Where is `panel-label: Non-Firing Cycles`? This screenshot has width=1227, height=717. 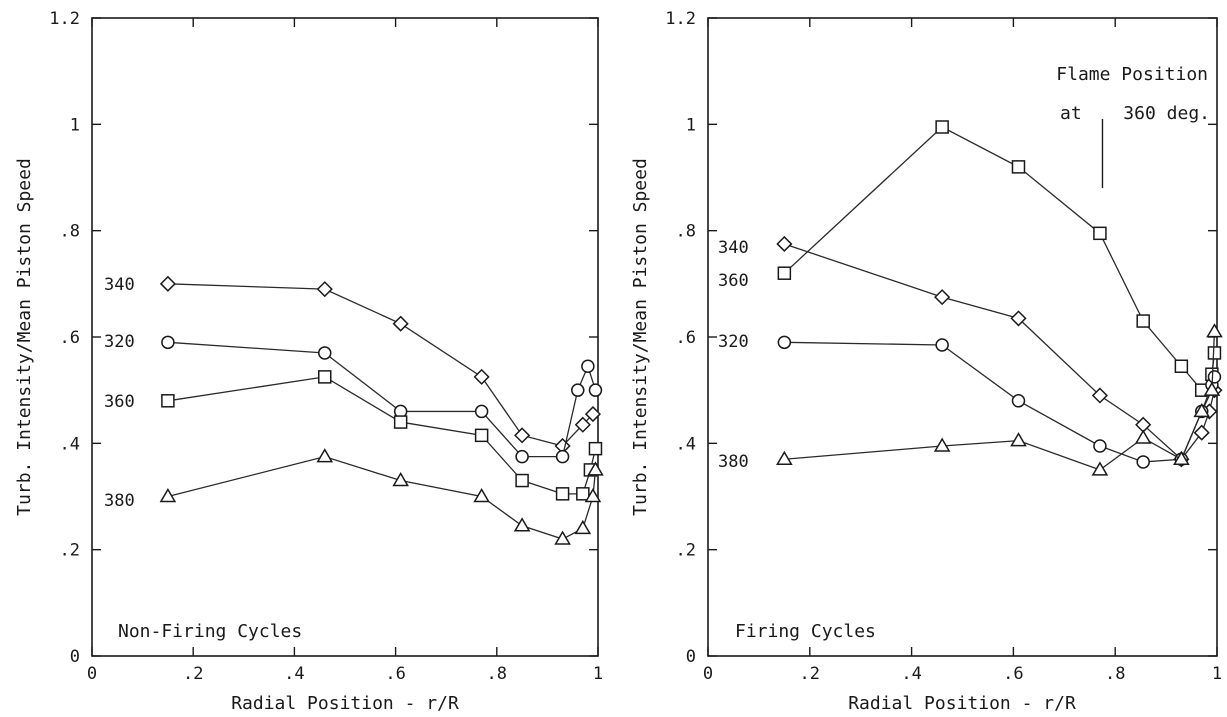 panel-label: Non-Firing Cycles is located at coordinates (210, 631).